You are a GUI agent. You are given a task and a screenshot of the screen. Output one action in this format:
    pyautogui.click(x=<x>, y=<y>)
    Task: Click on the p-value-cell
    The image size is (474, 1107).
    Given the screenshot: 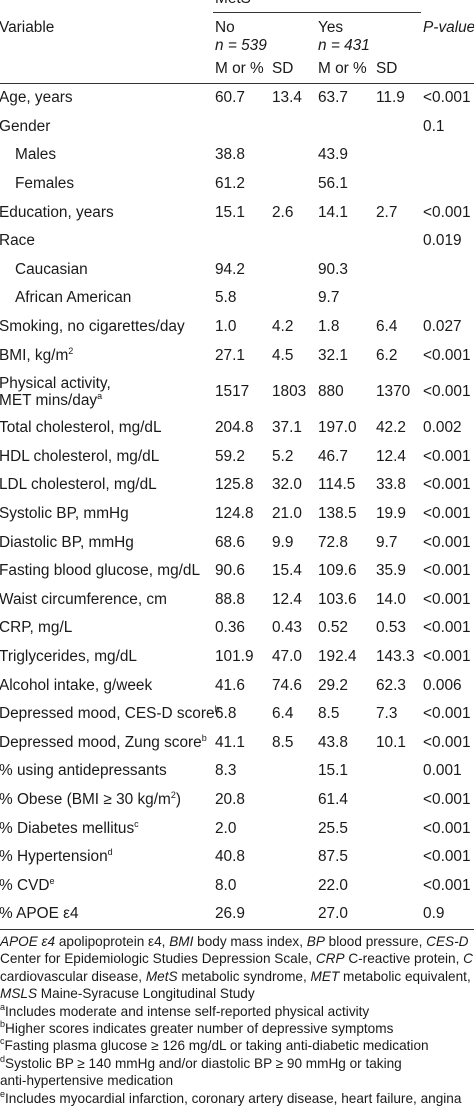 What is the action you would take?
    pyautogui.click(x=447, y=270)
    